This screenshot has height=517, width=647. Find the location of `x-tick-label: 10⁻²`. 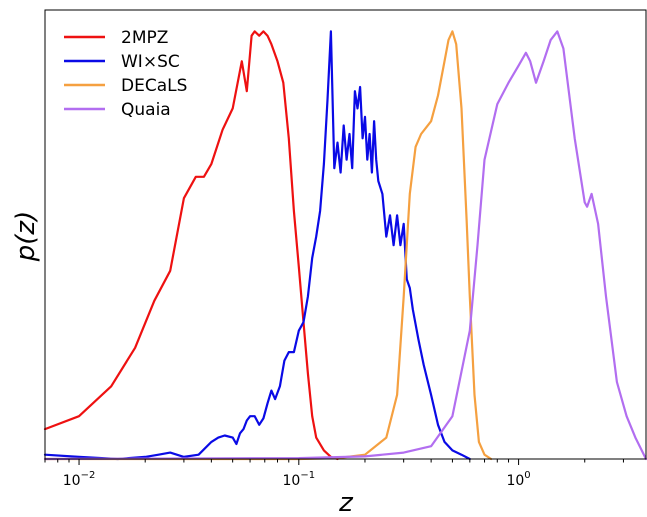

x-tick-label: 10⁻² is located at coordinates (79, 479).